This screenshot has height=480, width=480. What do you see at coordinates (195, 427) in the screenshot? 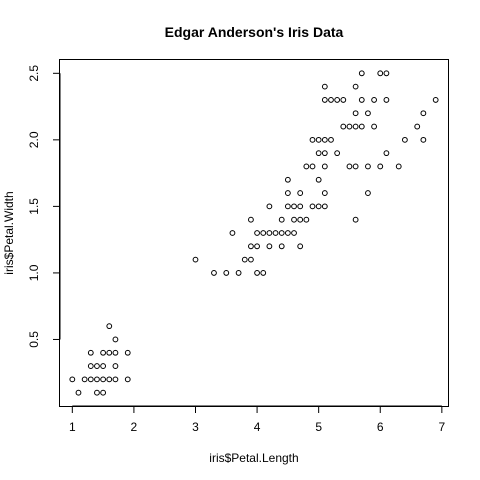
I see `x-tick-label: 3` at bounding box center [195, 427].